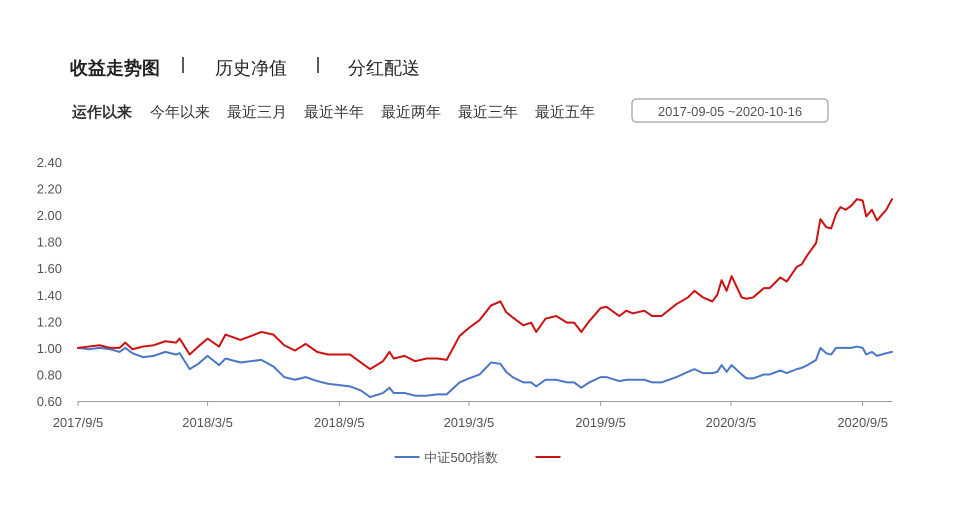  What do you see at coordinates (49, 295) in the screenshot?
I see `y-tick-label: 1.40` at bounding box center [49, 295].